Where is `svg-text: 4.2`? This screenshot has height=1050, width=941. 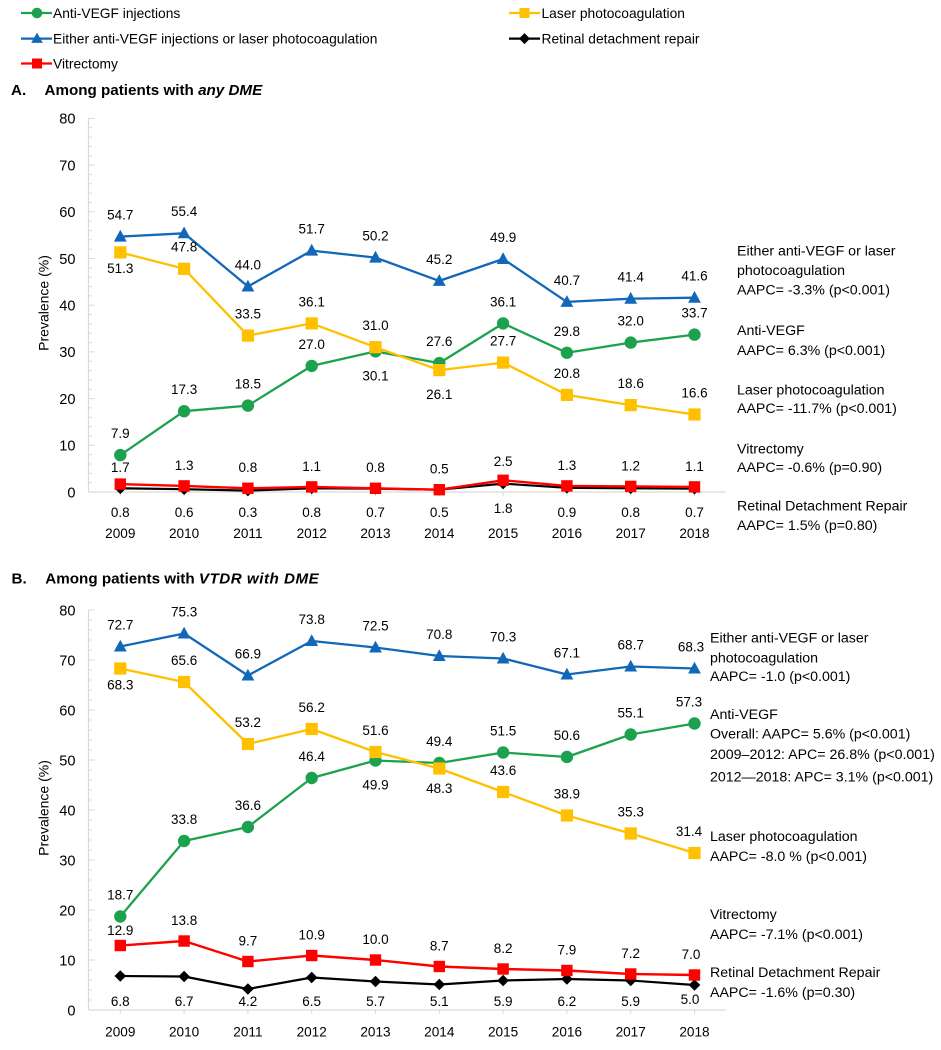 svg-text: 4.2 is located at coordinates (248, 1001).